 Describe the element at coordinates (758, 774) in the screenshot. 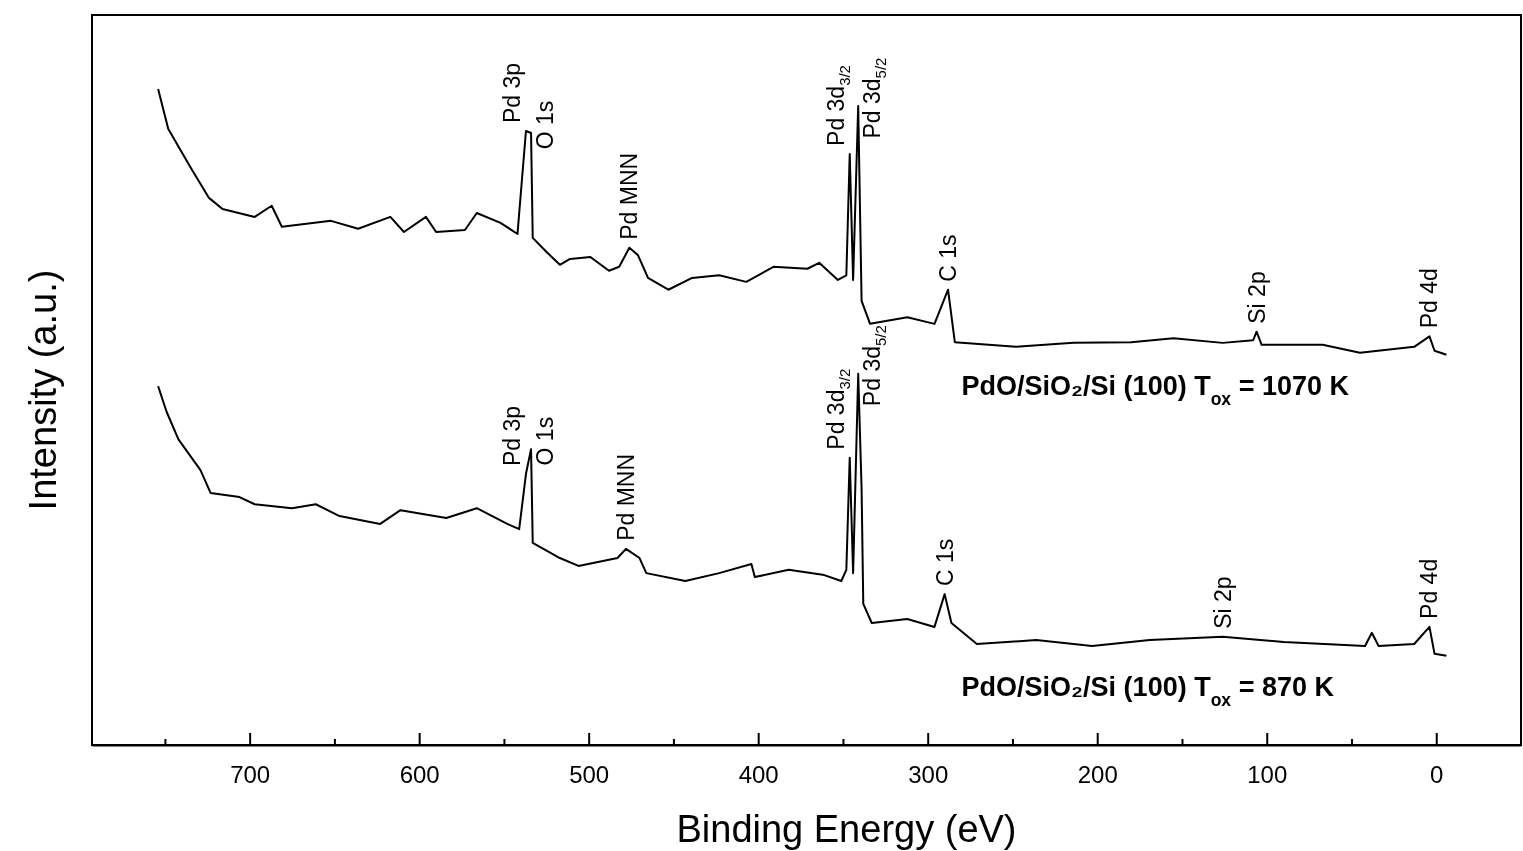

I see `x-tick-label: 400` at that location.